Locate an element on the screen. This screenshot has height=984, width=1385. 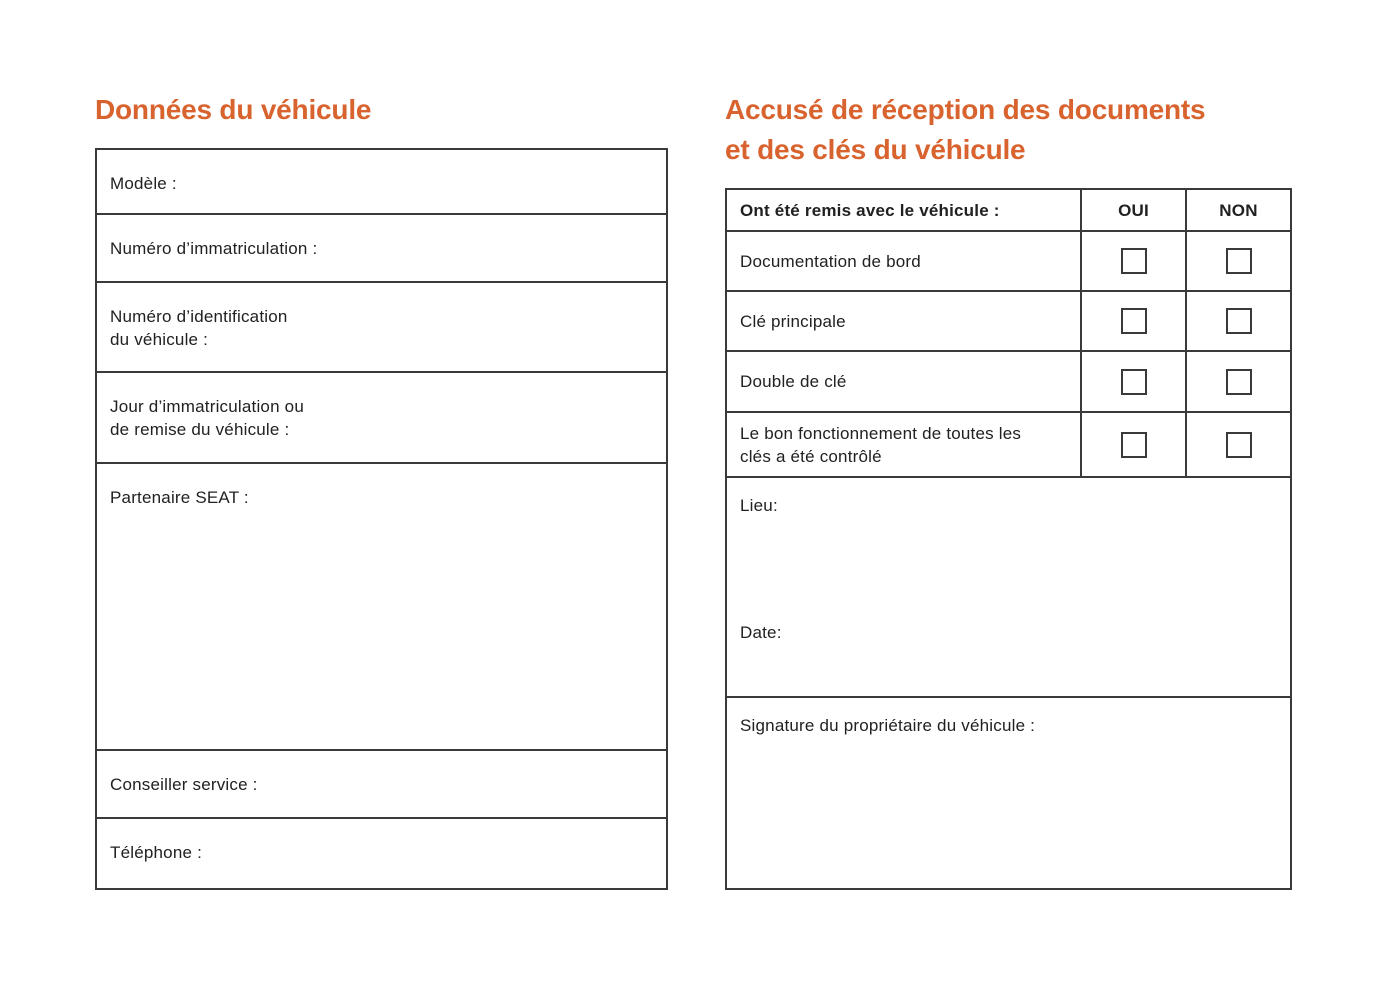
table-row-documentation-de-bord: Documentation de bord is located at coordinates (1008, 262).